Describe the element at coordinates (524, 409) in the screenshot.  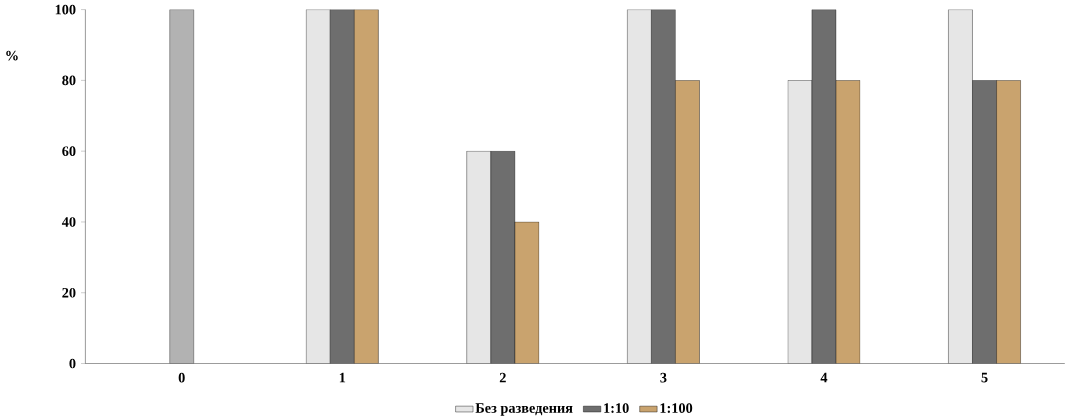
I see `legend-label: Без разведения` at that location.